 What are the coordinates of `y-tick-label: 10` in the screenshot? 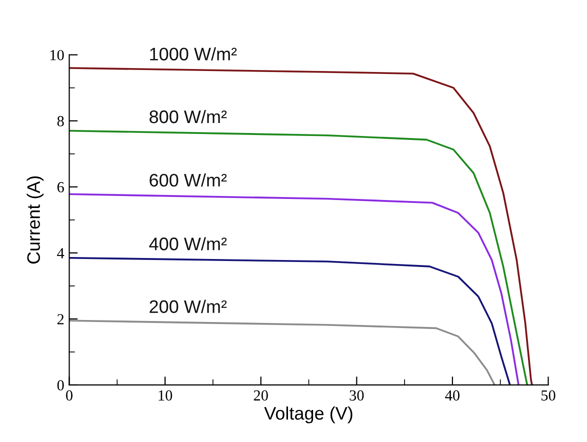 It's located at (57, 55).